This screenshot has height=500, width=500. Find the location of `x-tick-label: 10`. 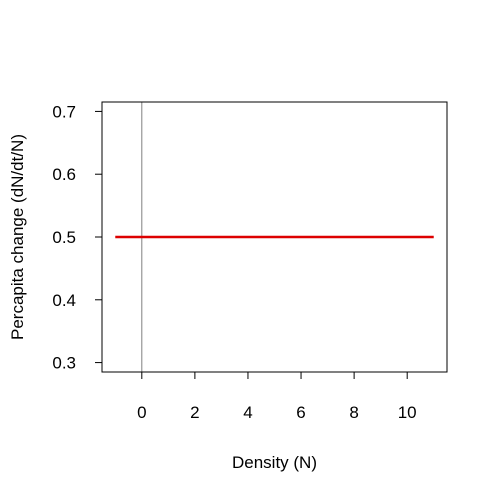

x-tick-label: 10 is located at coordinates (407, 412).